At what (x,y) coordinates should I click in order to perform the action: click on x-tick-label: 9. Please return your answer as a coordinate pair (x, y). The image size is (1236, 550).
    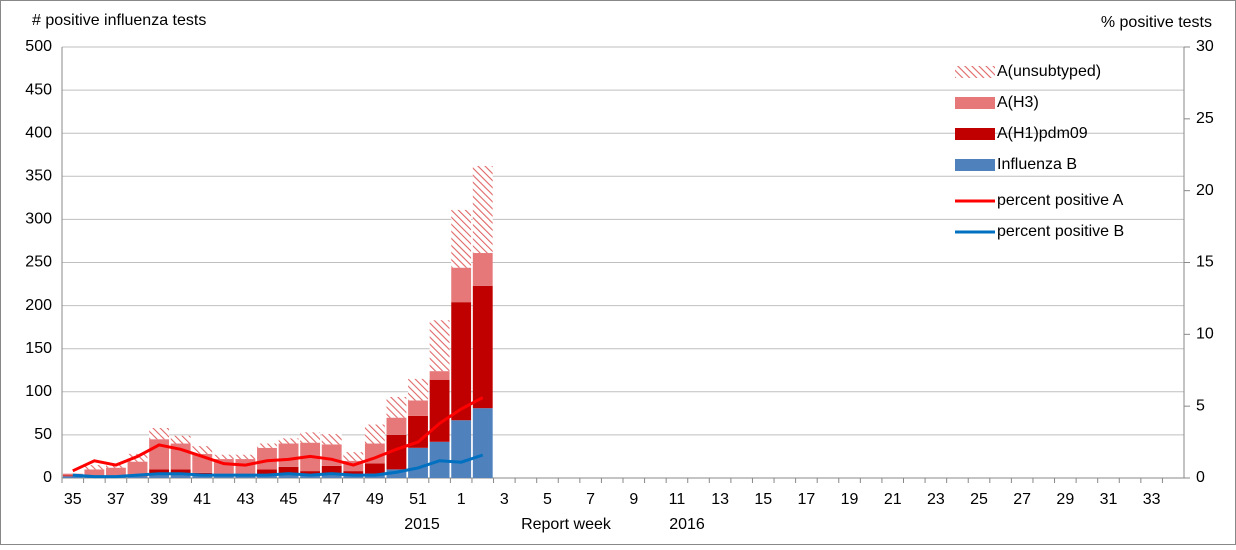
    Looking at the image, I should click on (633, 499).